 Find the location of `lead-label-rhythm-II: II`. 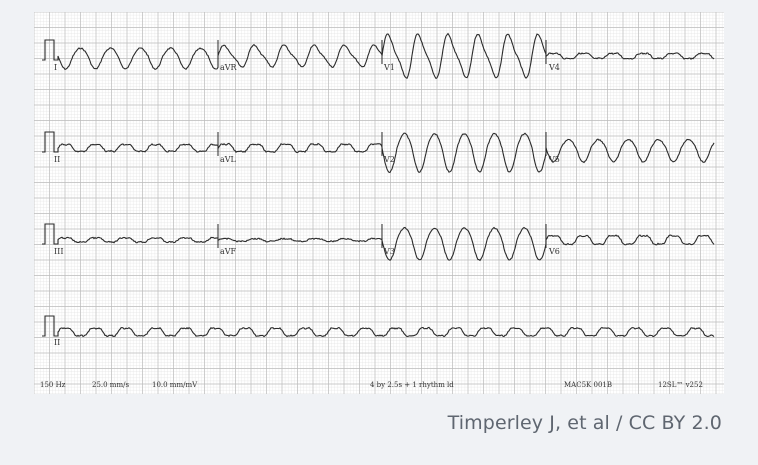

lead-label-rhythm-II: II is located at coordinates (57, 342).